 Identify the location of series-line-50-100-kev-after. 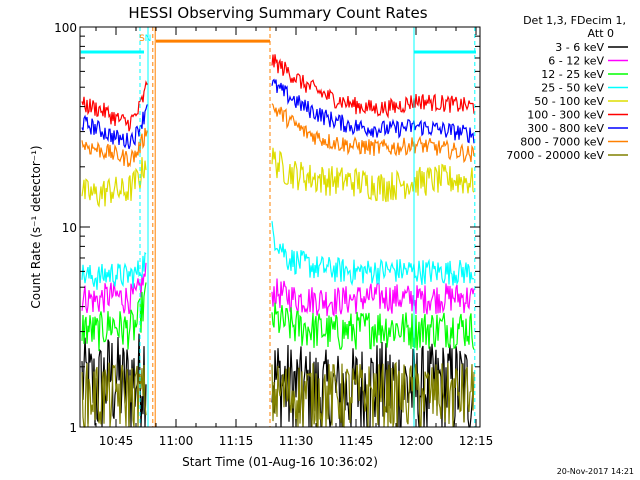
(373, 175).